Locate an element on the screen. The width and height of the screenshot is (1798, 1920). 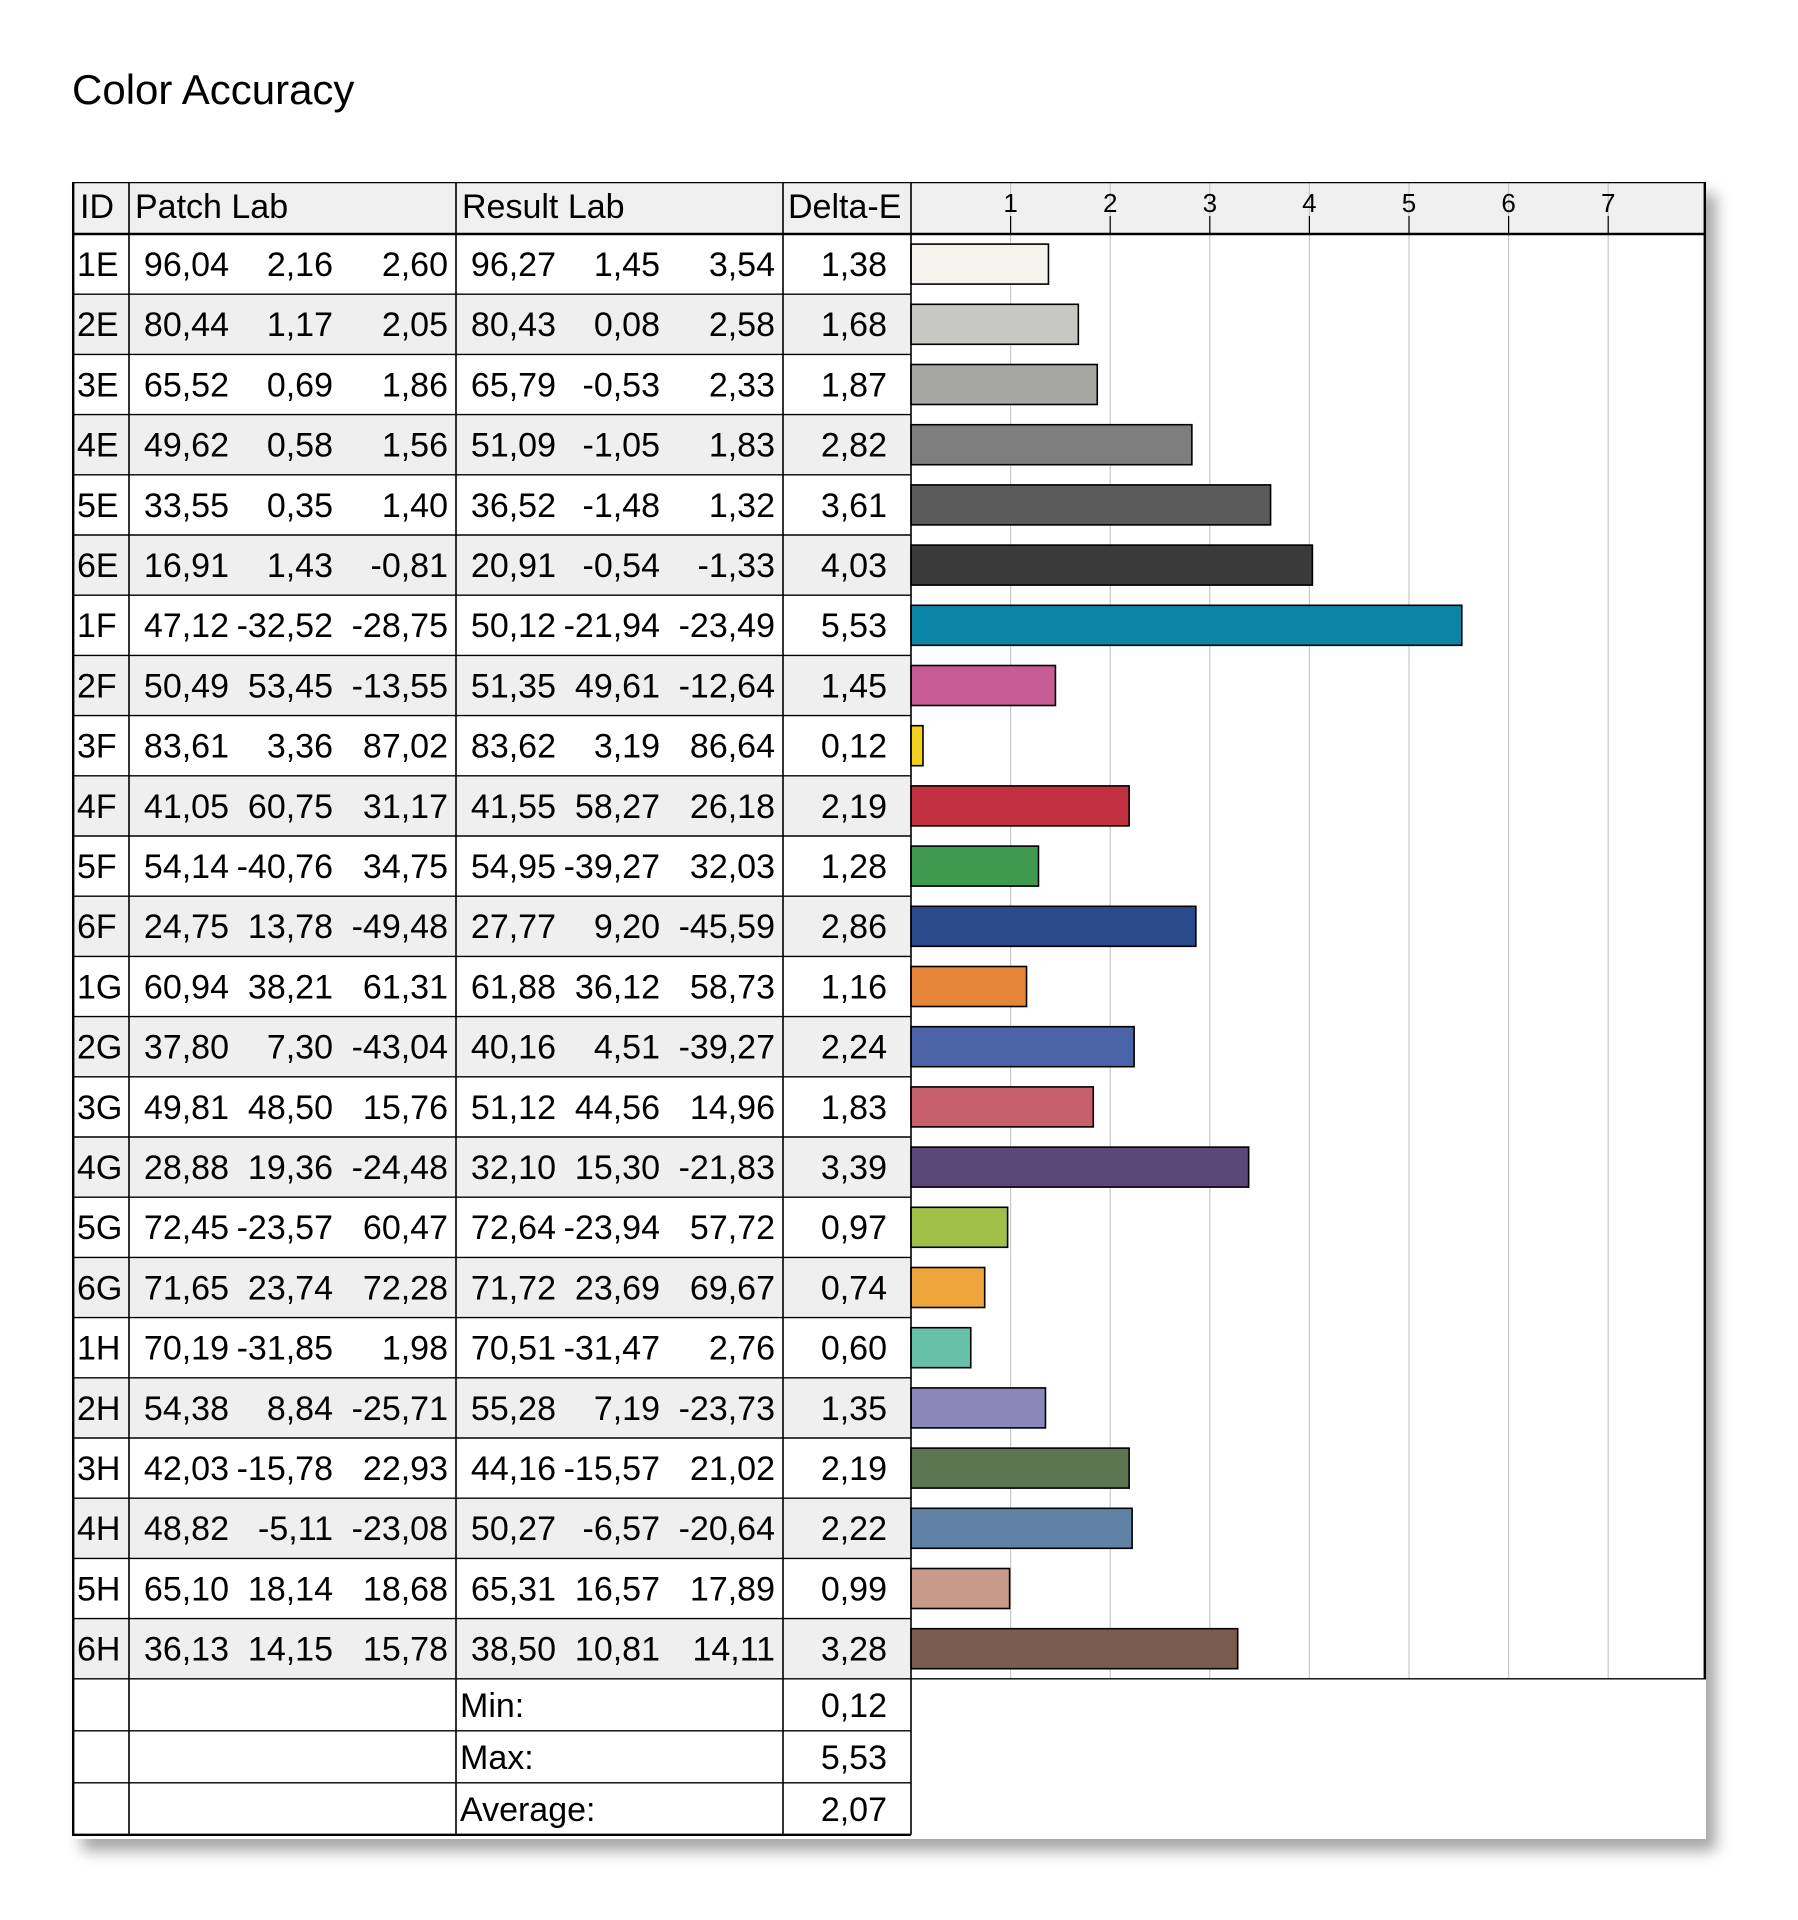
patch-lab-value: 71,65 is located at coordinates (186, 1288).